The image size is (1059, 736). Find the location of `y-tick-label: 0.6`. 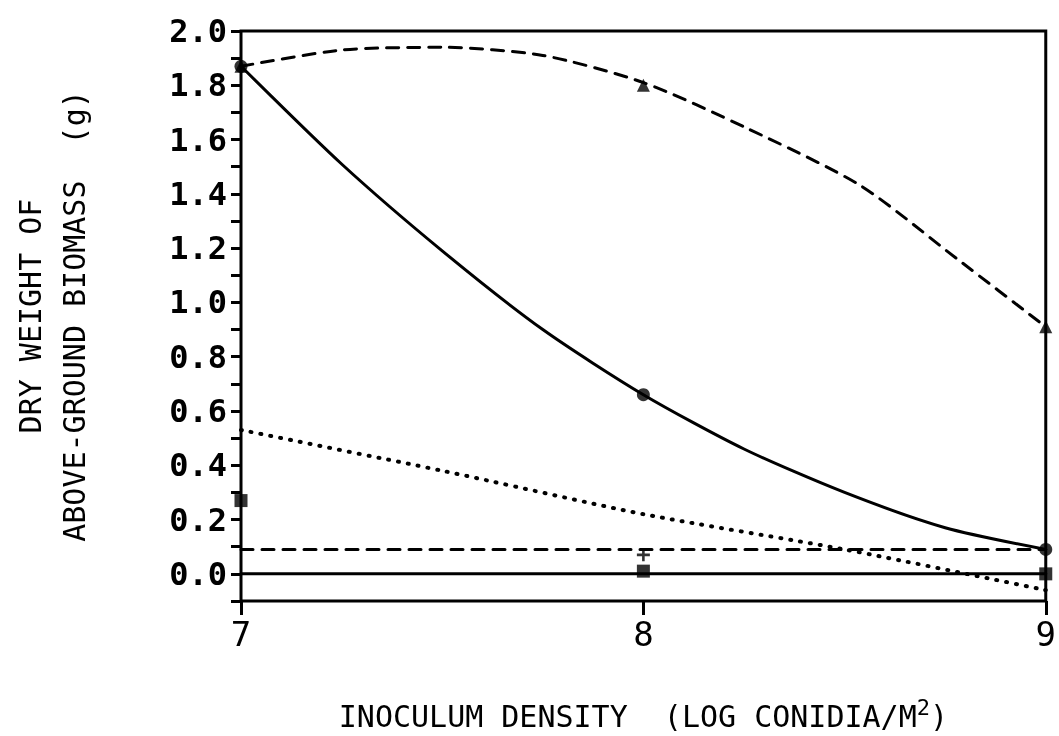

y-tick-label: 0.6 is located at coordinates (198, 411).